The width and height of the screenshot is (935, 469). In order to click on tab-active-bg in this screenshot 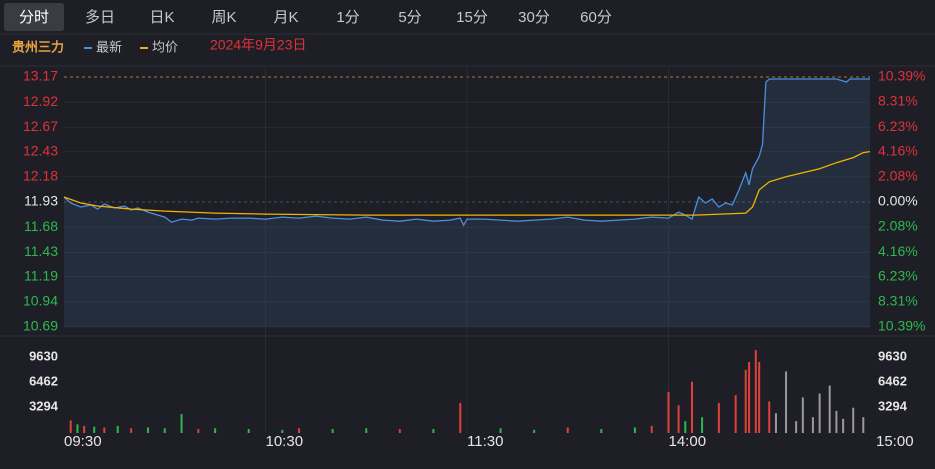, I will do `click(34, 17)`.